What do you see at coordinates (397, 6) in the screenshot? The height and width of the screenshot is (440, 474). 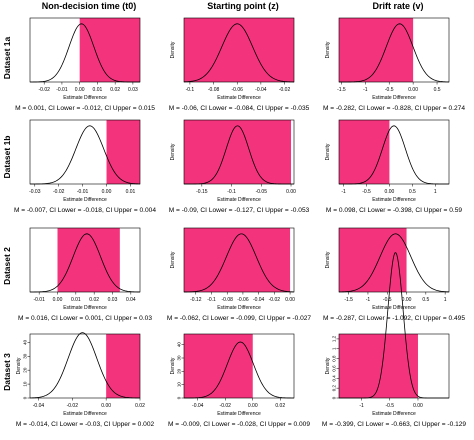 I see `column-title-v: Drift rate (v)` at bounding box center [397, 6].